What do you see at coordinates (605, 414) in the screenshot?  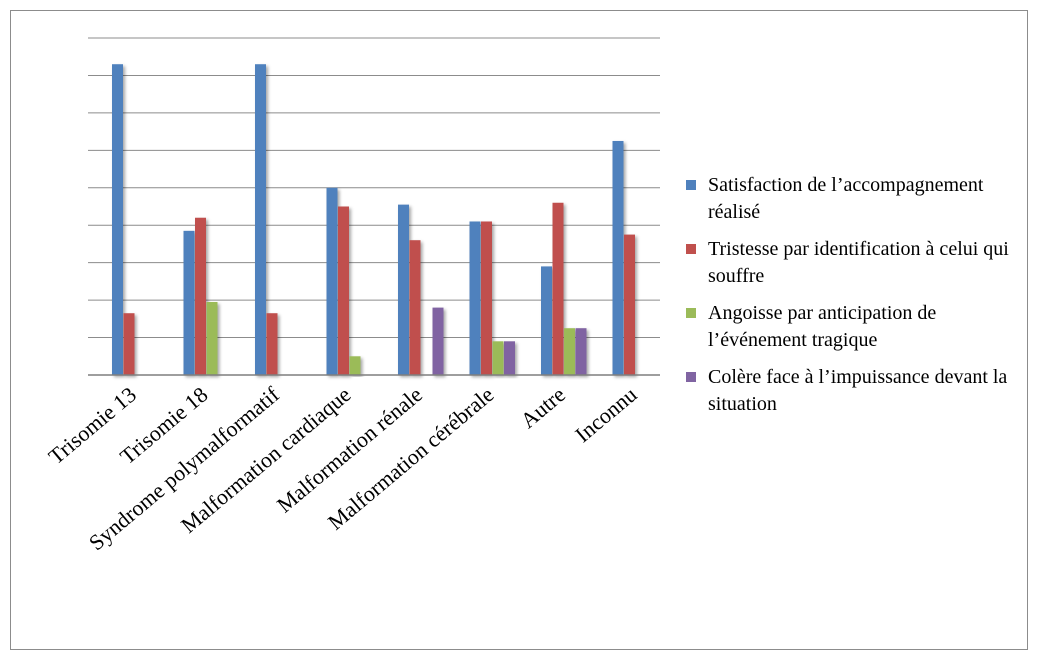 I see `x-tick-label: Inconnu` at bounding box center [605, 414].